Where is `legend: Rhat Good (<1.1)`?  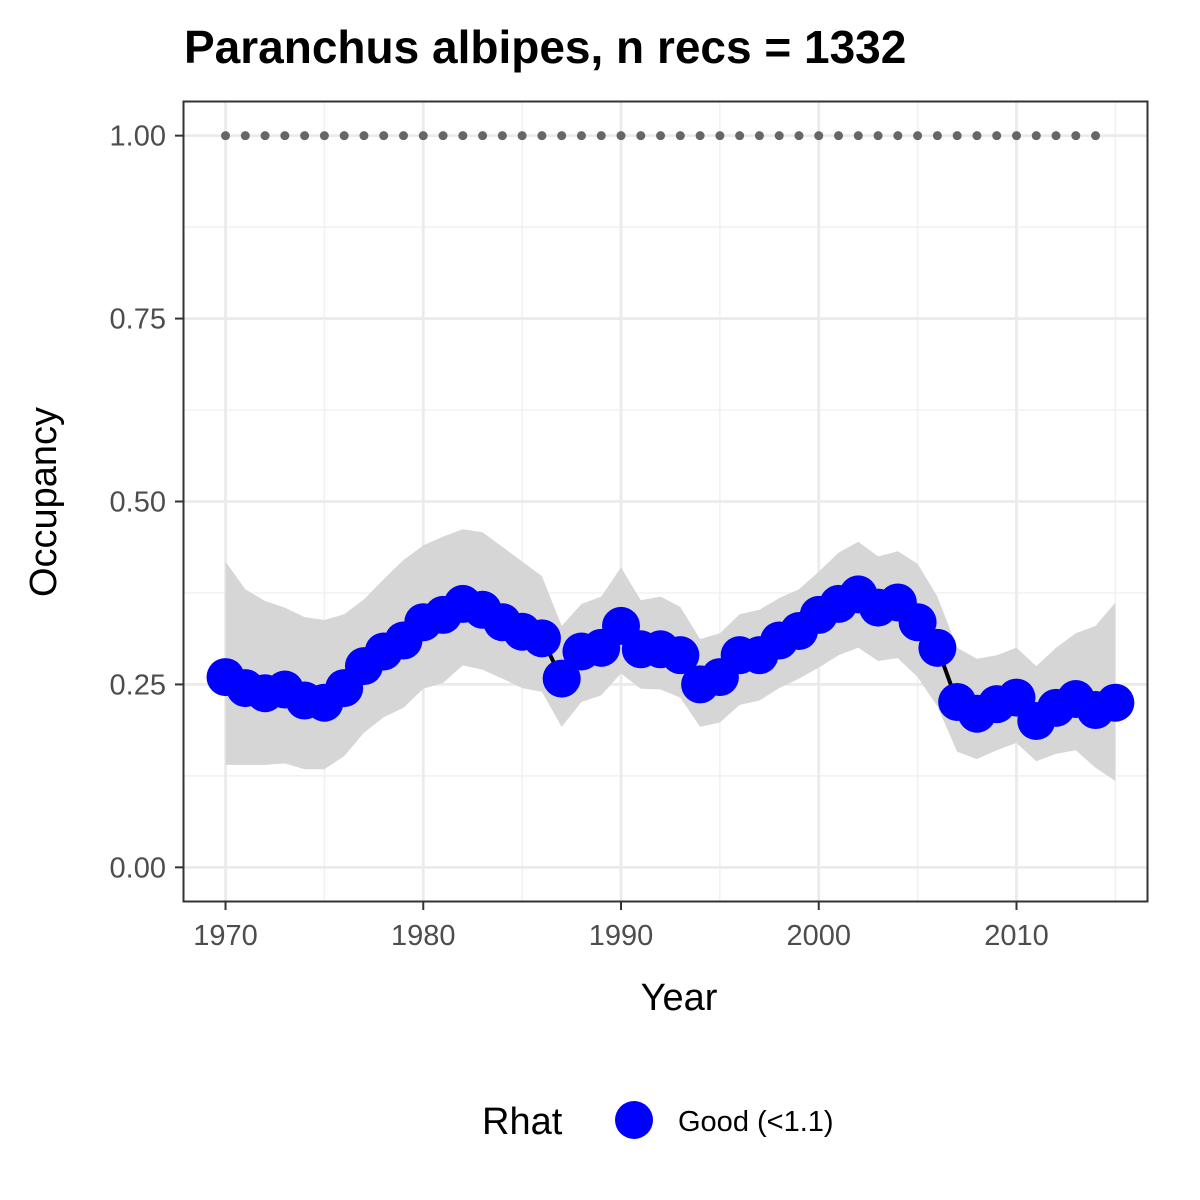 legend: Rhat Good (<1.1) is located at coordinates (658, 1122).